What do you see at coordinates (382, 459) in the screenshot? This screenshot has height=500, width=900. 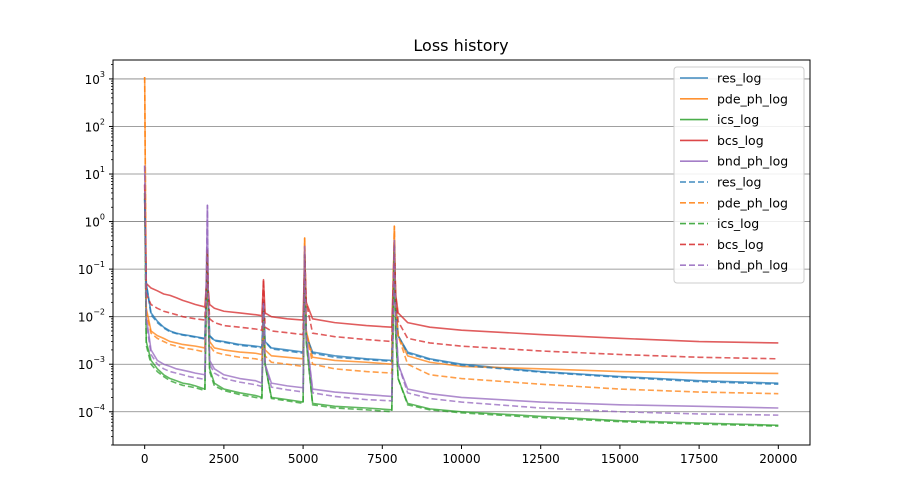 I see `x-tick-label: 7500` at bounding box center [382, 459].